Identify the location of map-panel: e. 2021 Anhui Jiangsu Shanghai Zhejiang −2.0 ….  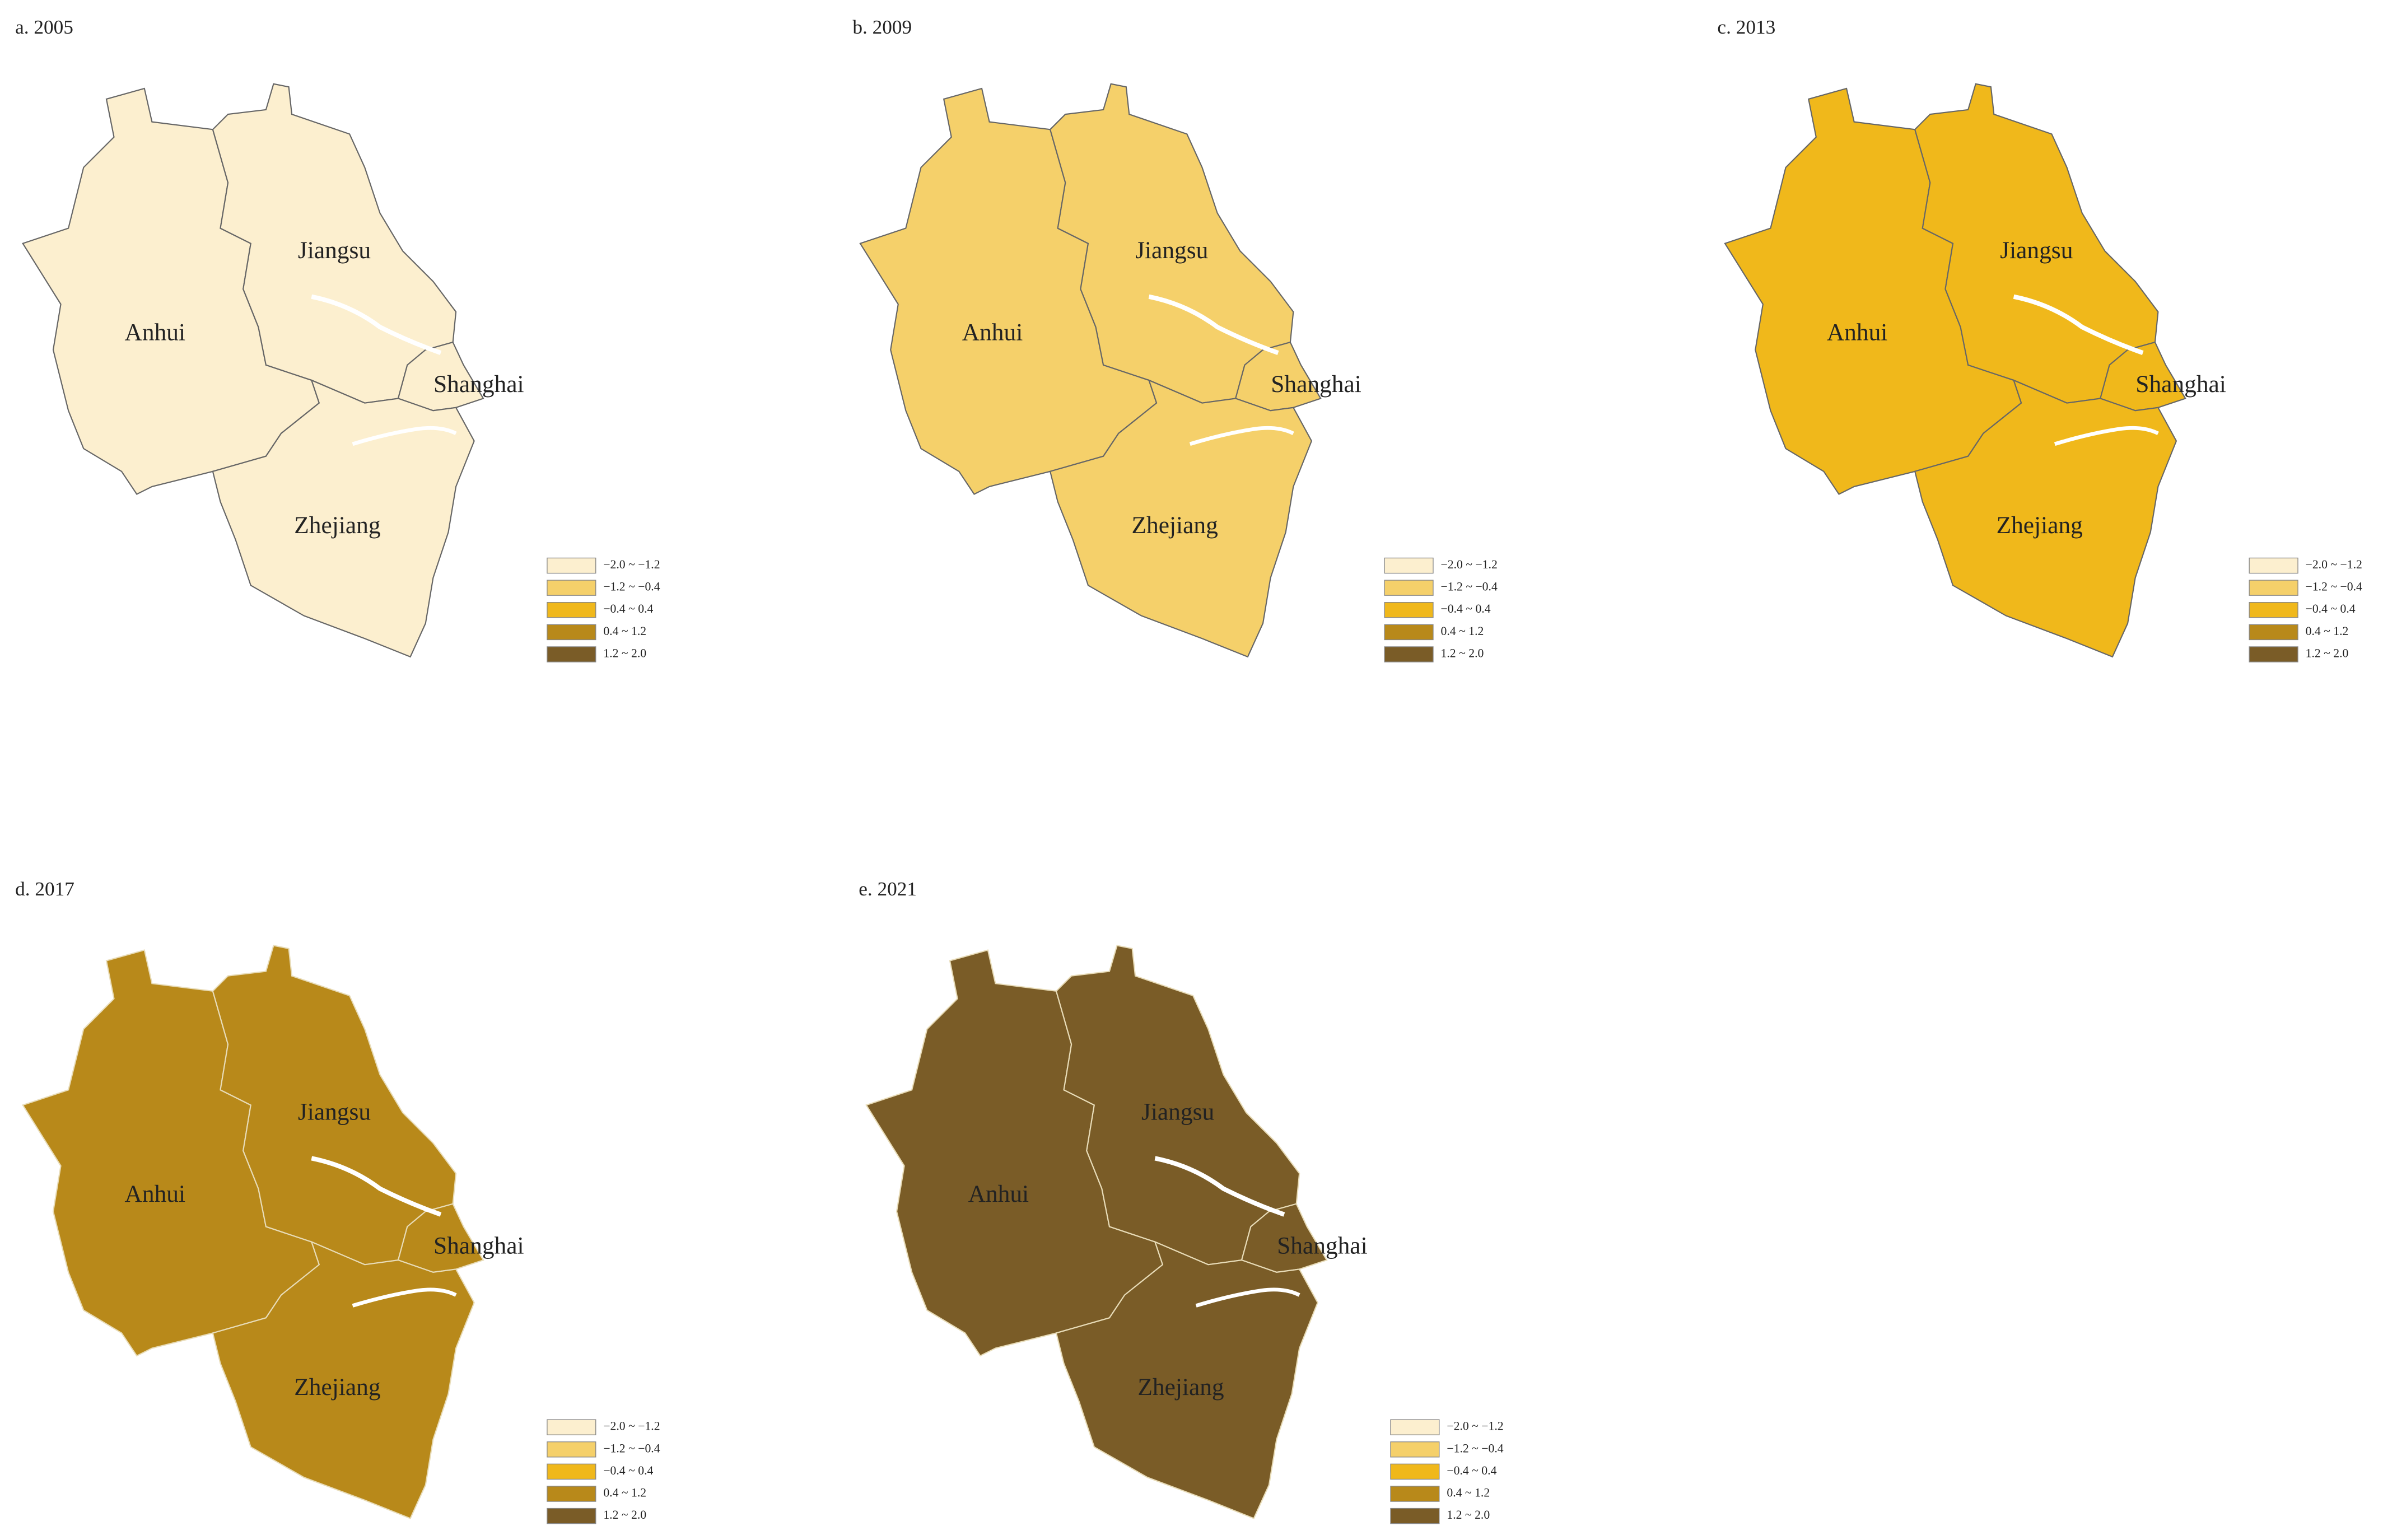
(1181, 1201).